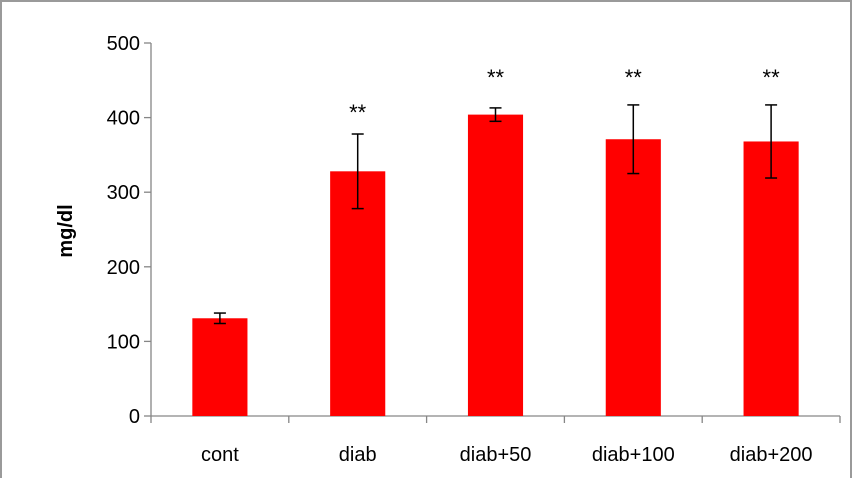  I want to click on bar-diab+50, so click(495, 265).